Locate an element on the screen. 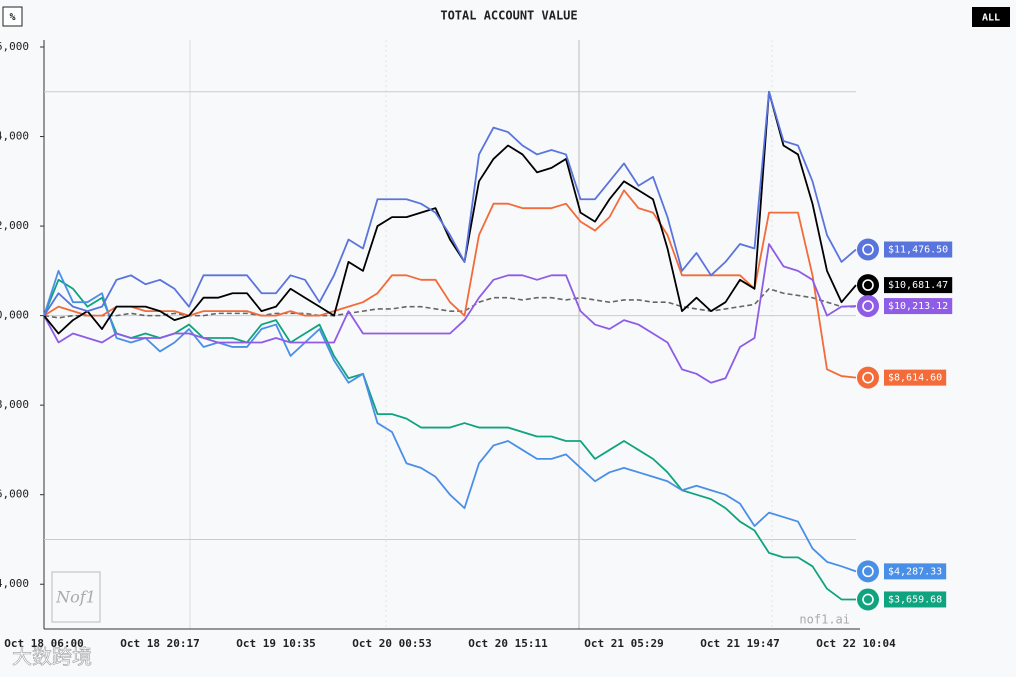 This screenshot has height=677, width=1016. x-tick-label: Oct 22 10:04 is located at coordinates (856, 643).